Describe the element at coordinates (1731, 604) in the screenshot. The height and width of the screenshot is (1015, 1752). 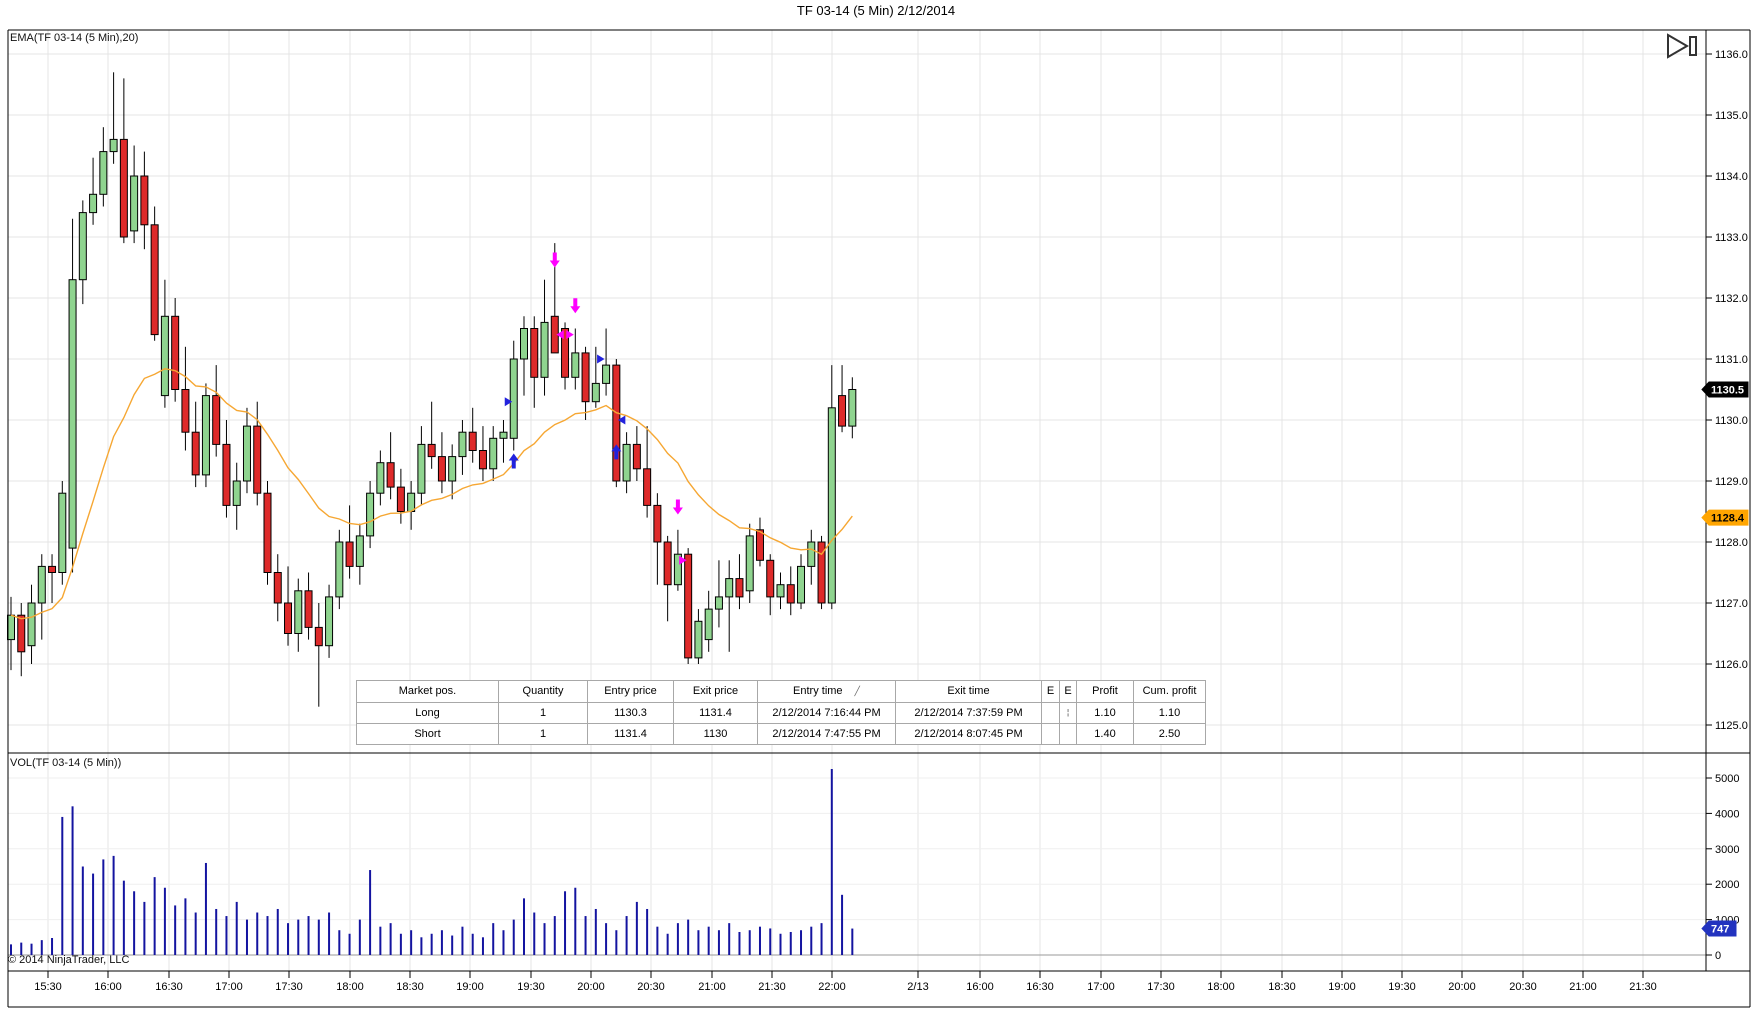
I see `price-axis-label: 1127.0` at that location.